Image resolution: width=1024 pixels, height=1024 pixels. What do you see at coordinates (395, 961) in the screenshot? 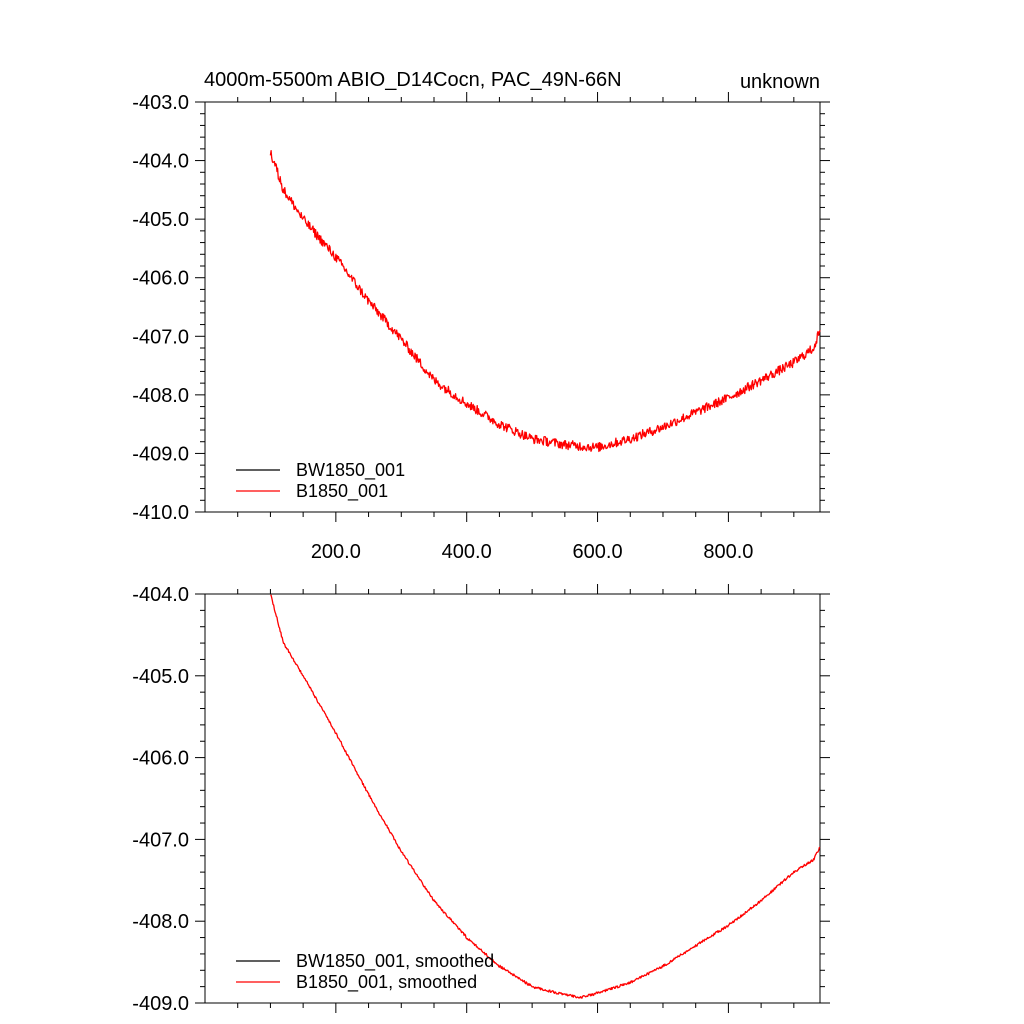
I see `bottom-legend-label: BW1850_001, smoothed` at bounding box center [395, 961].